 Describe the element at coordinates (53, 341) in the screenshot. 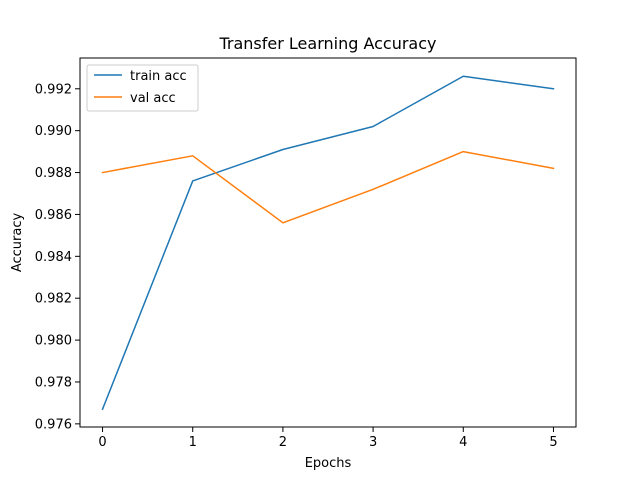

I see `y-tick-label: 0.980` at that location.